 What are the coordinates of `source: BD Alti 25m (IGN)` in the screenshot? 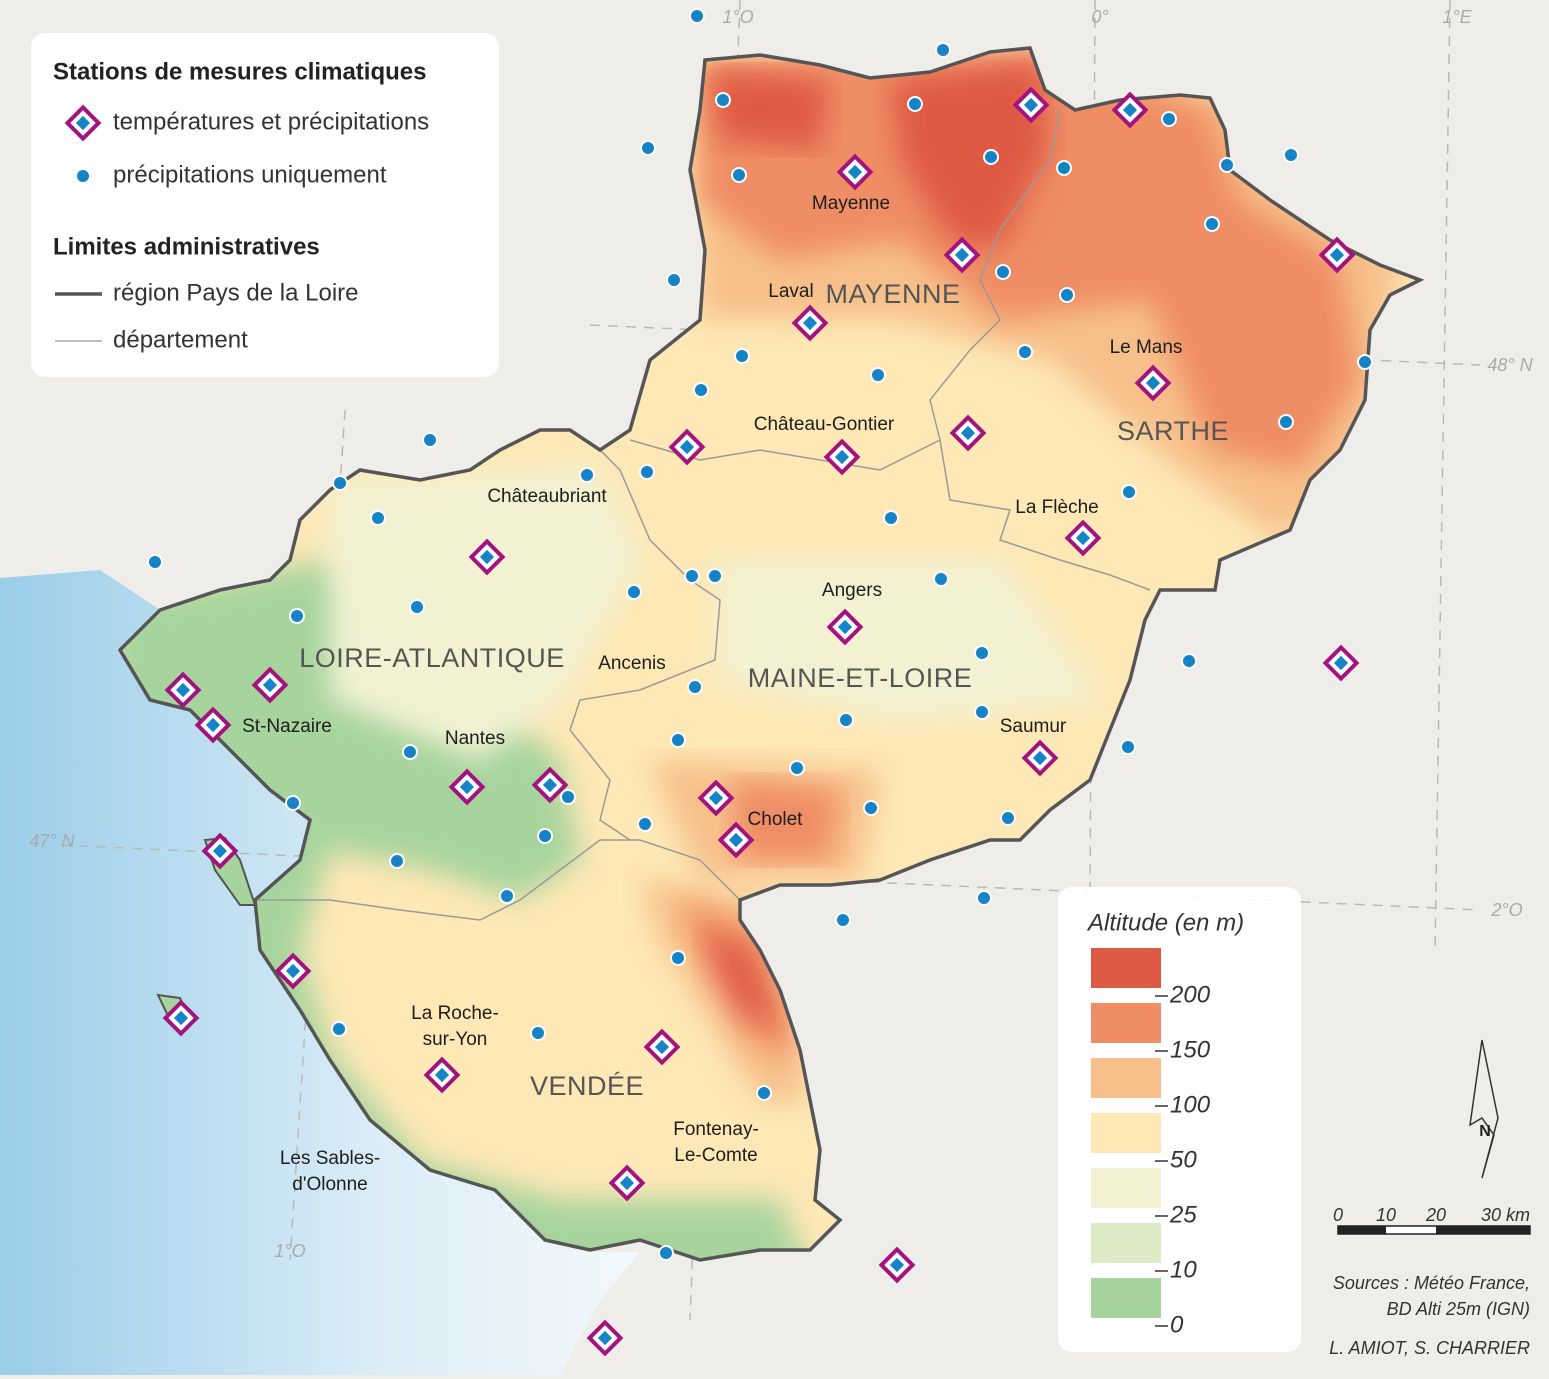 It's located at (1458, 1309).